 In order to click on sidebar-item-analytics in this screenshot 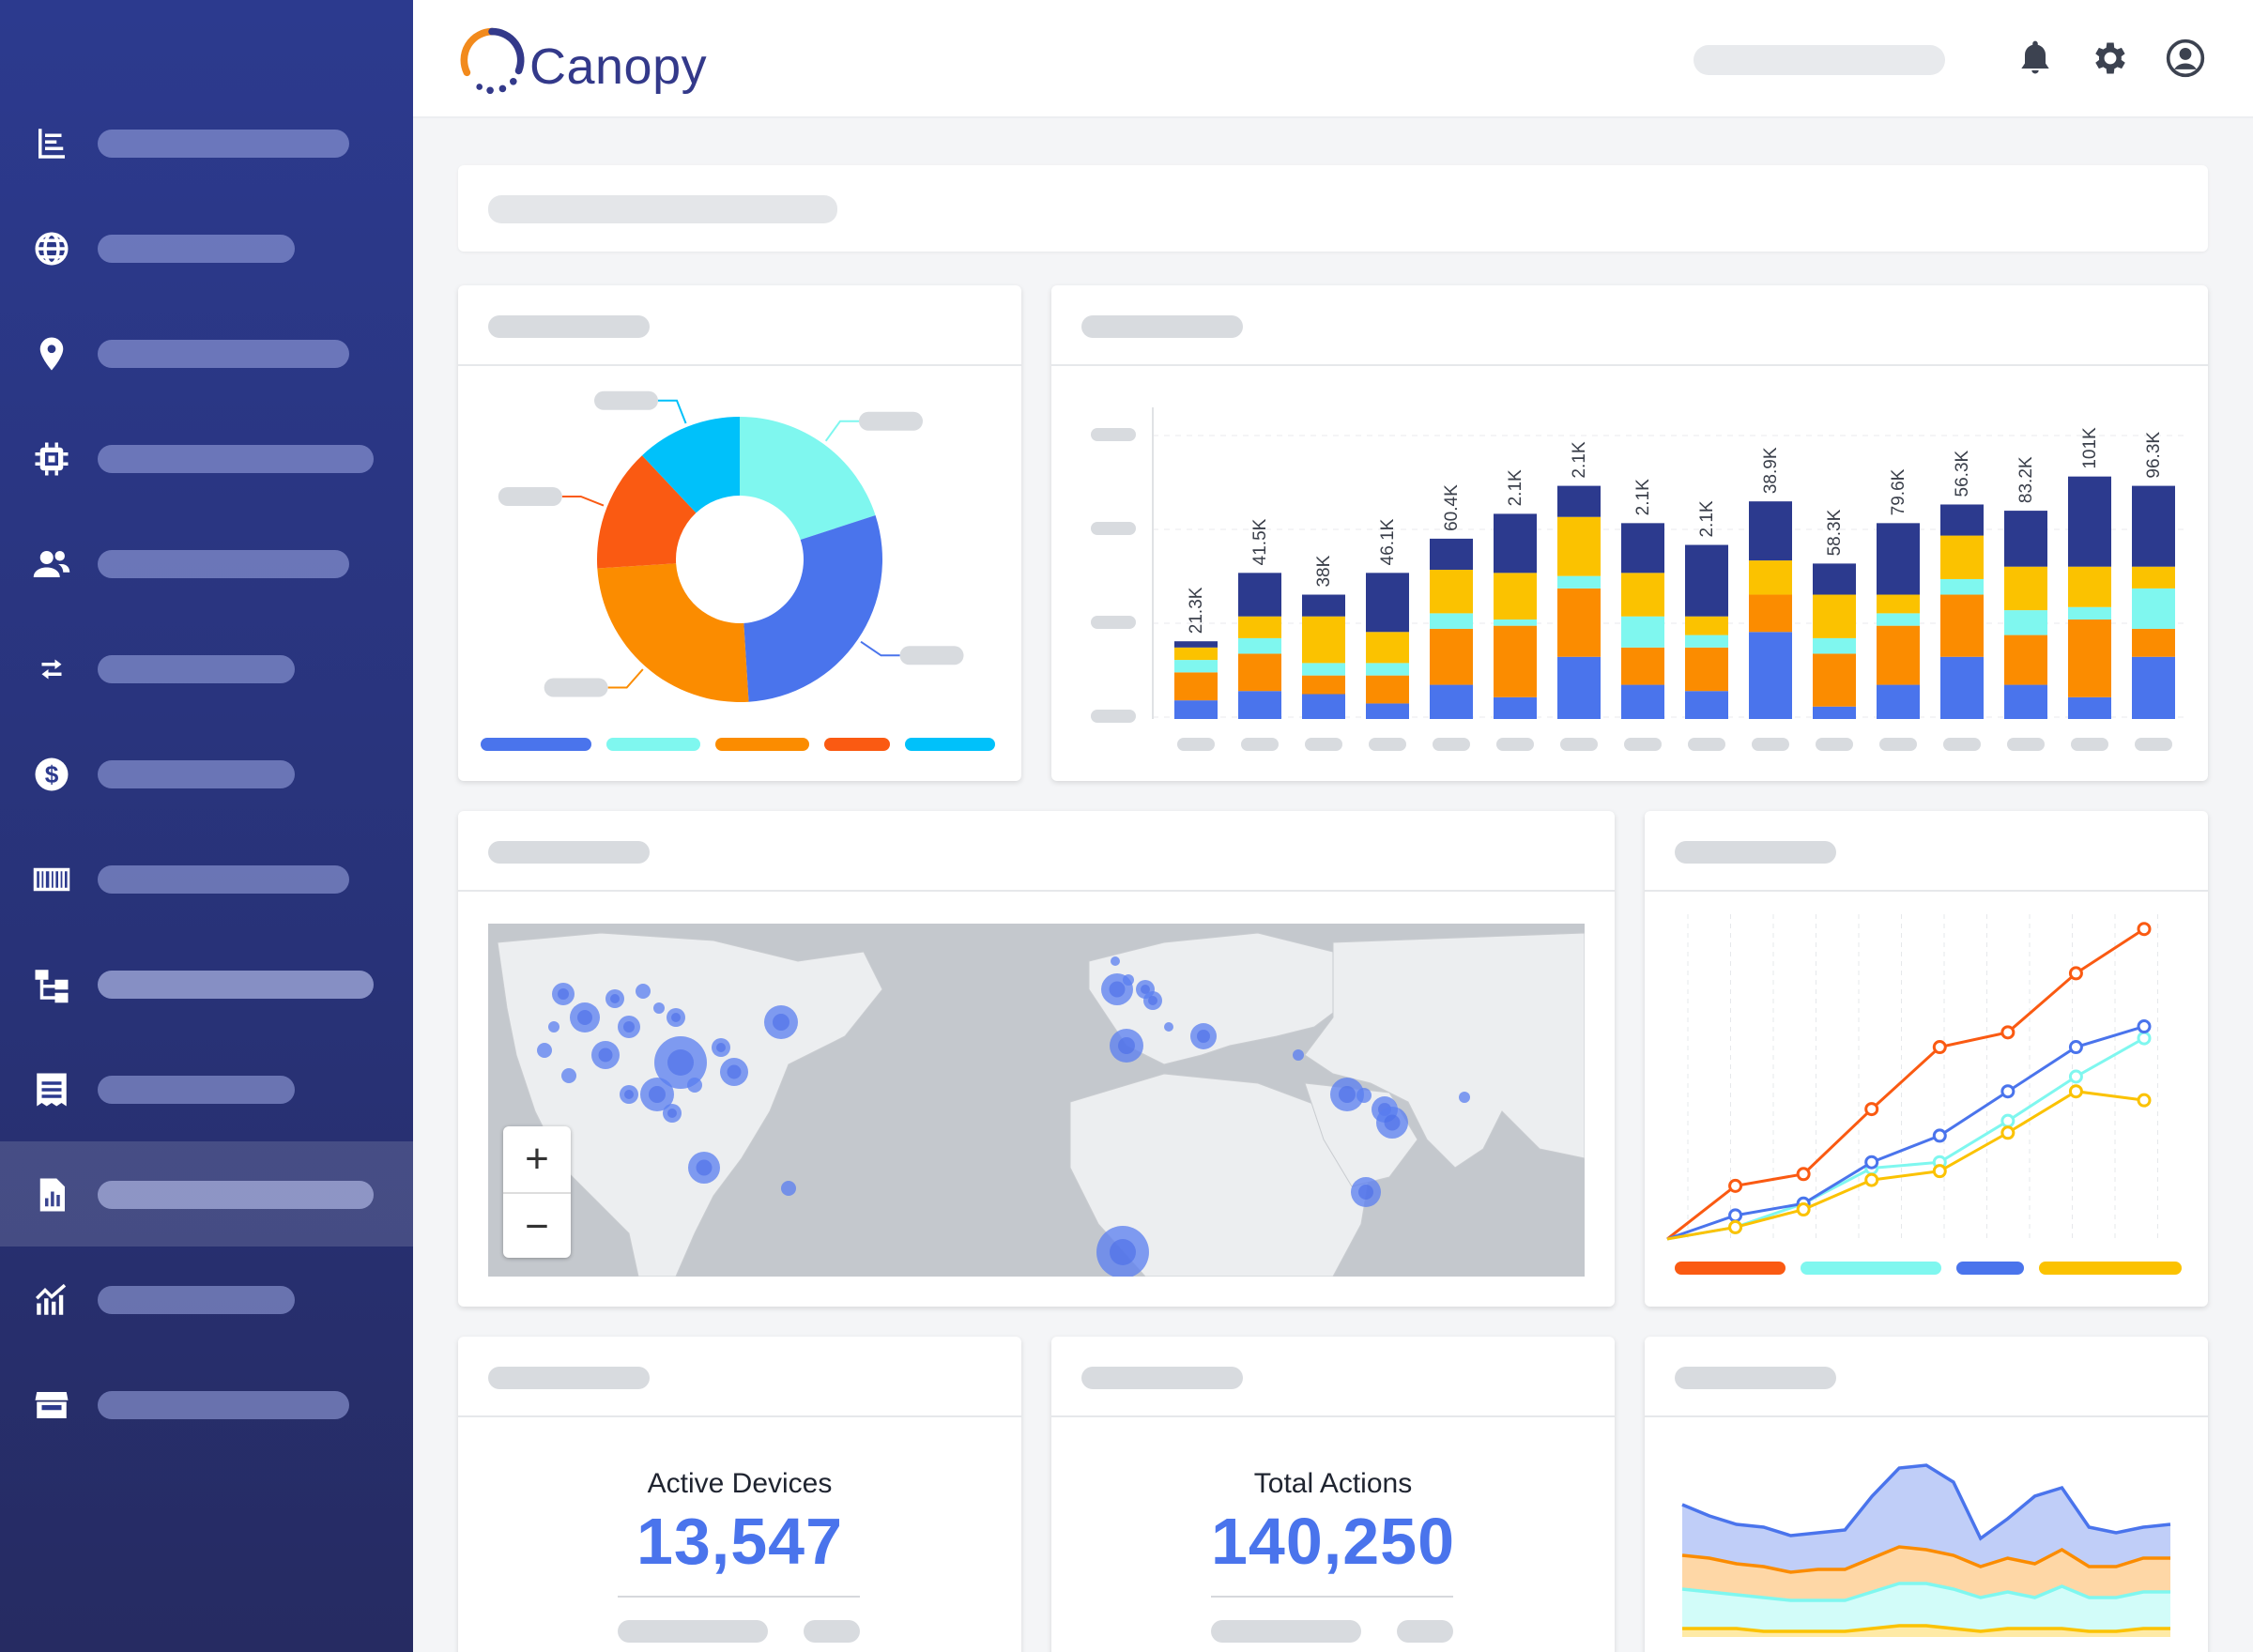, I will do `click(206, 1299)`.